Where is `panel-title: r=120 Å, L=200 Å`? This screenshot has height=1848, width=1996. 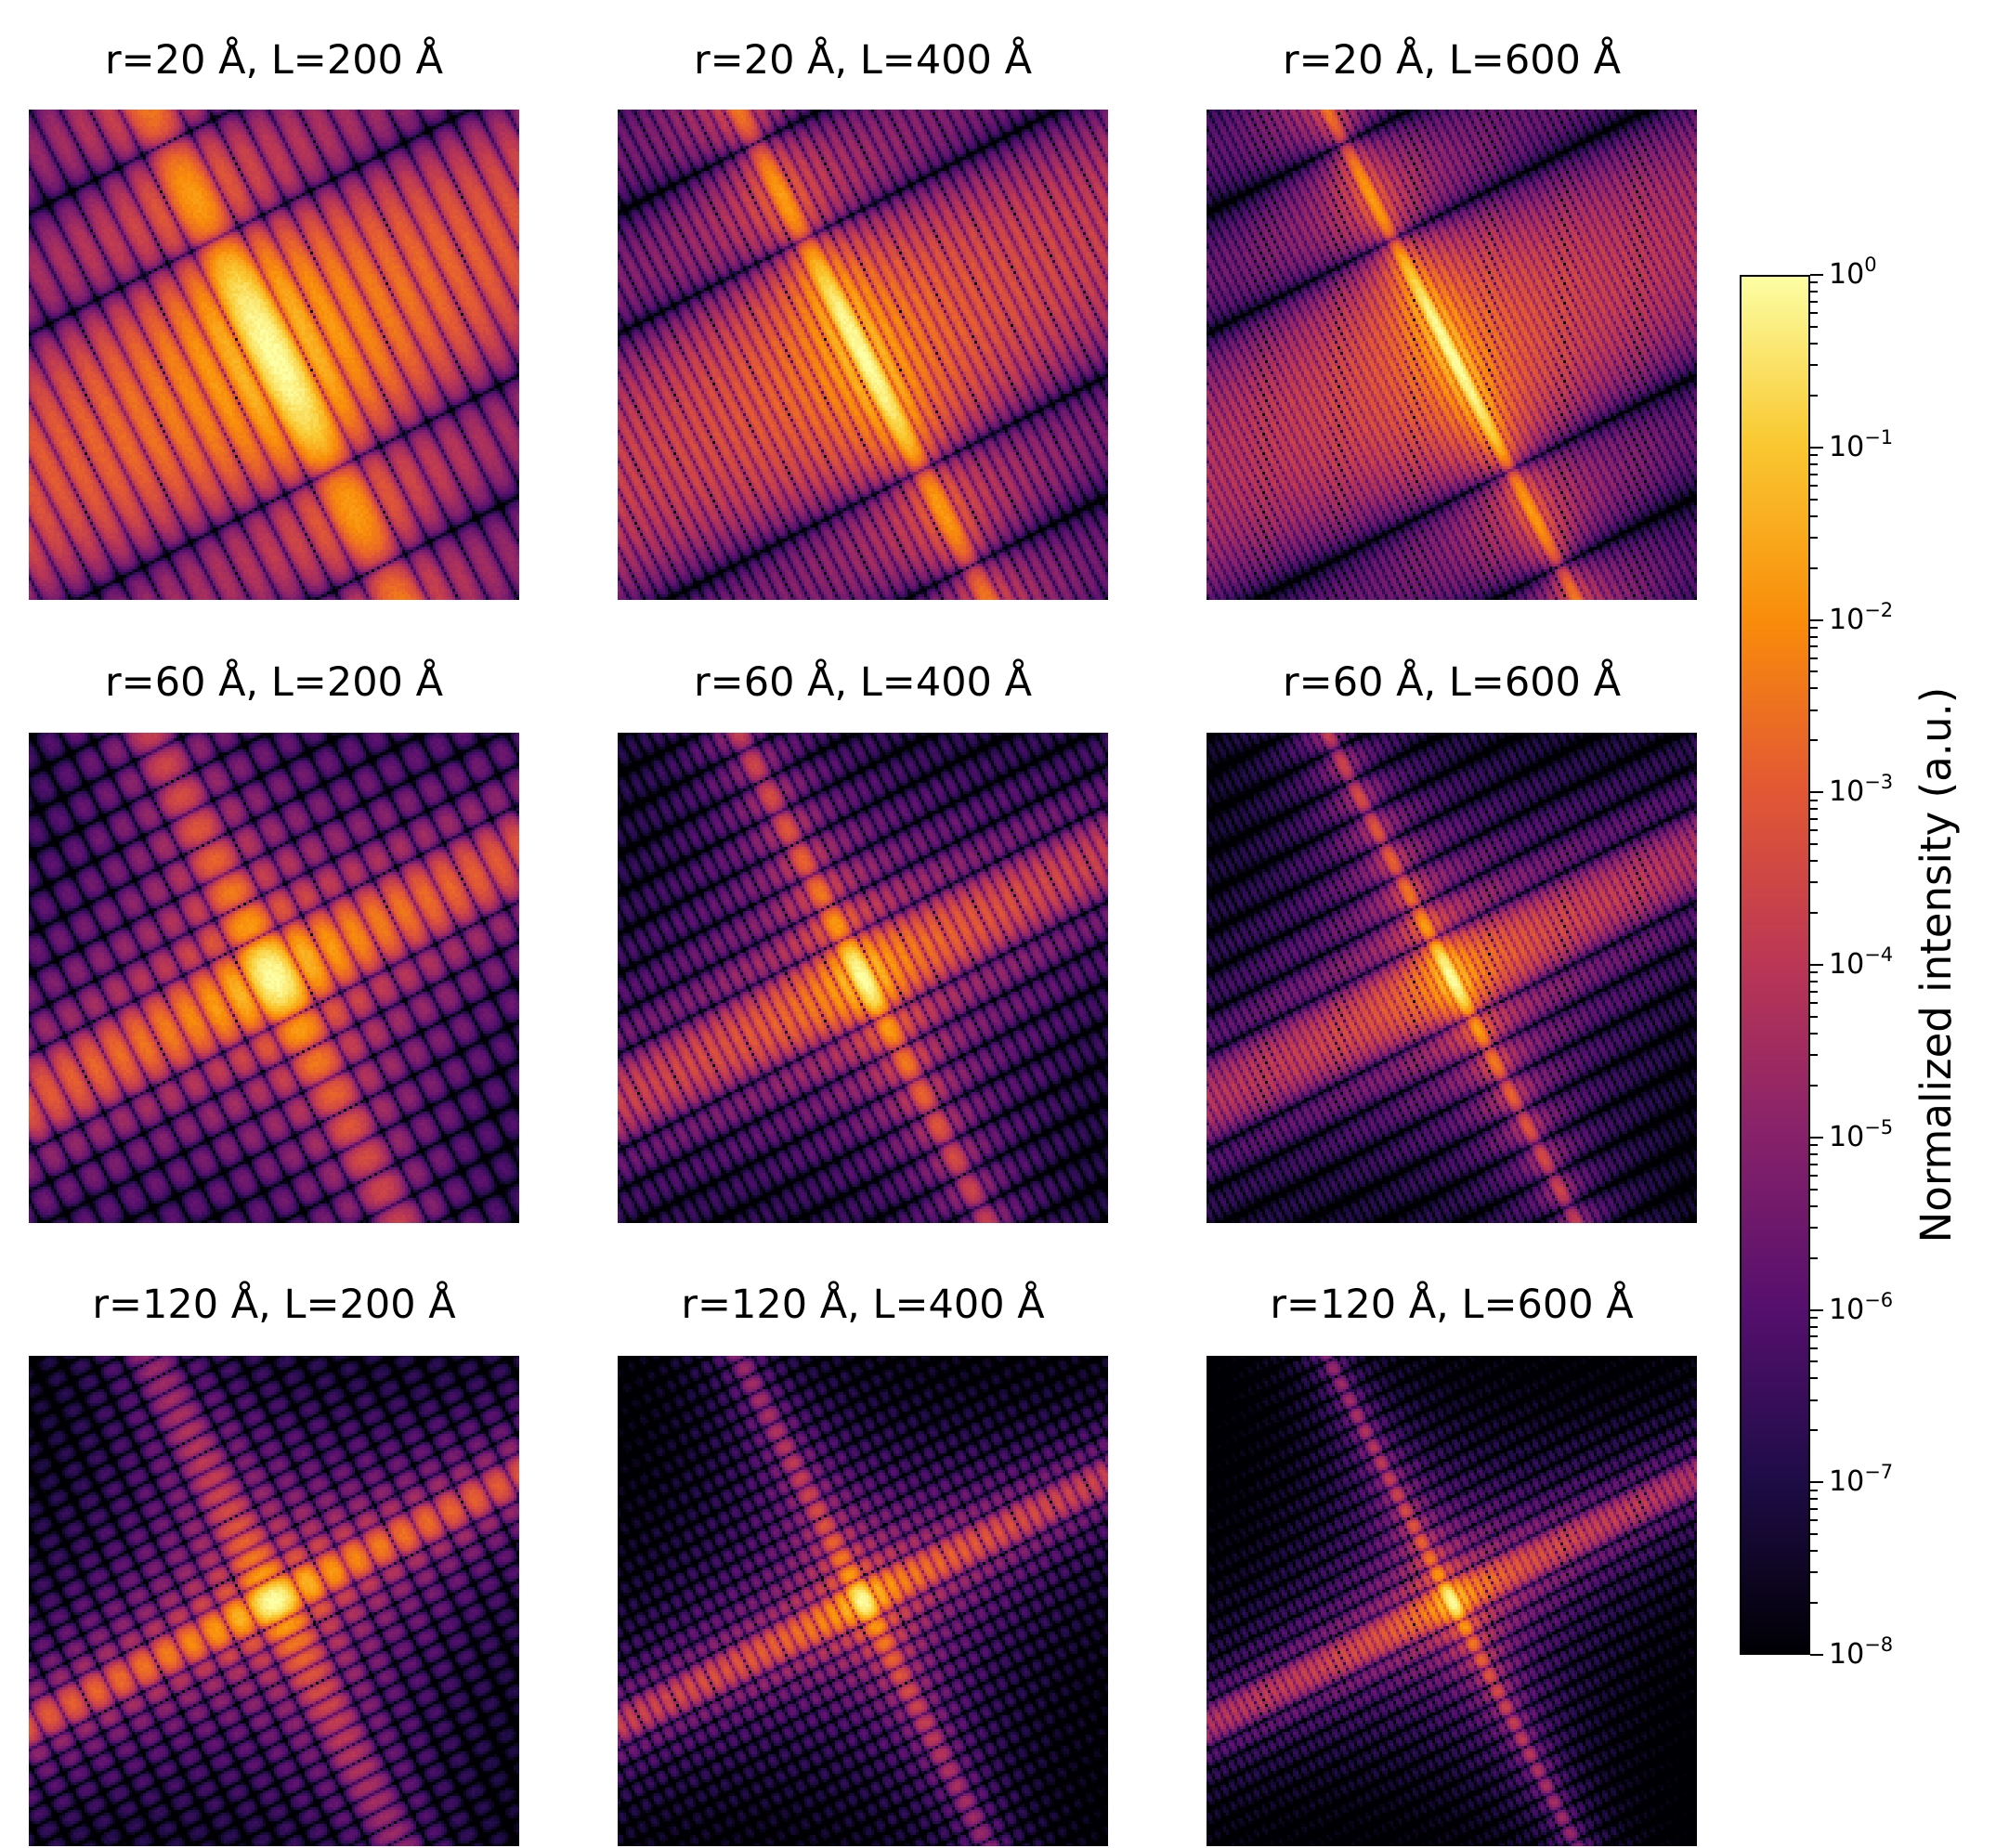
panel-title: r=120 Å, L=200 Å is located at coordinates (274, 1305).